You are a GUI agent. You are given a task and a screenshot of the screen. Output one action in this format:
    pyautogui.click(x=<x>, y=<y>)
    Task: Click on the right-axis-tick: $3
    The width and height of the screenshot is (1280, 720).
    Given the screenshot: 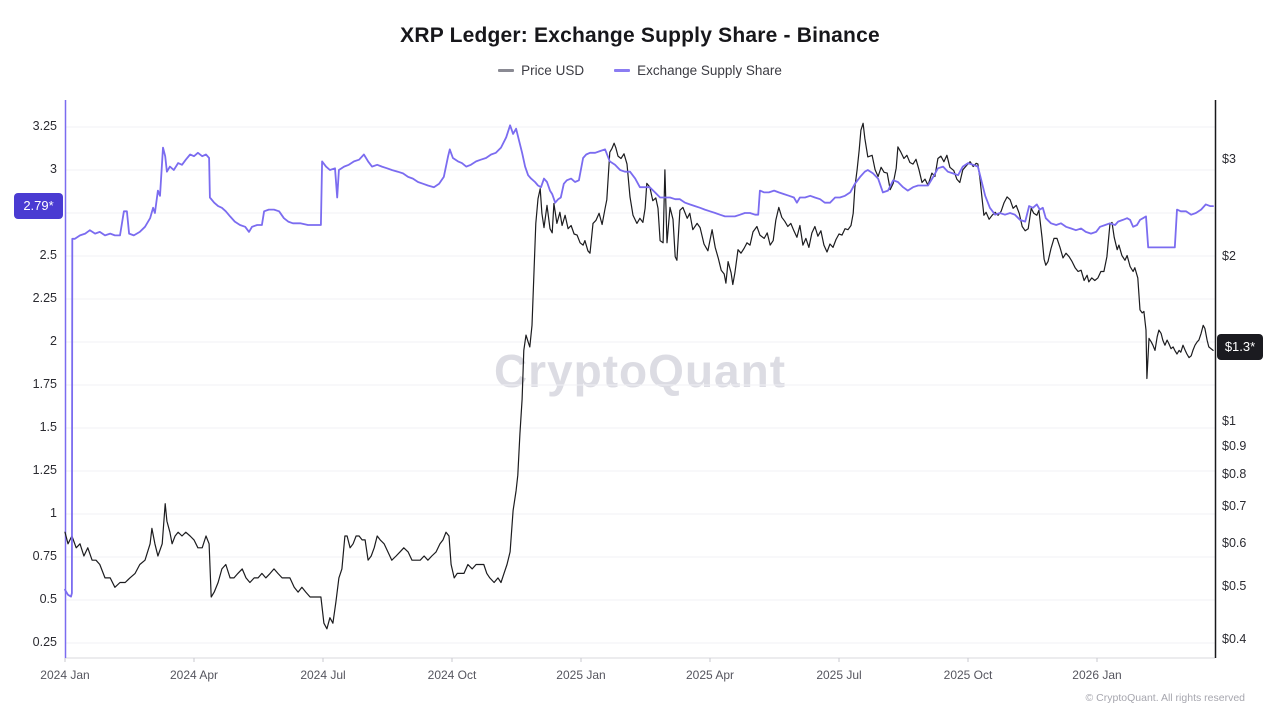 What is the action you would take?
    pyautogui.click(x=1229, y=159)
    